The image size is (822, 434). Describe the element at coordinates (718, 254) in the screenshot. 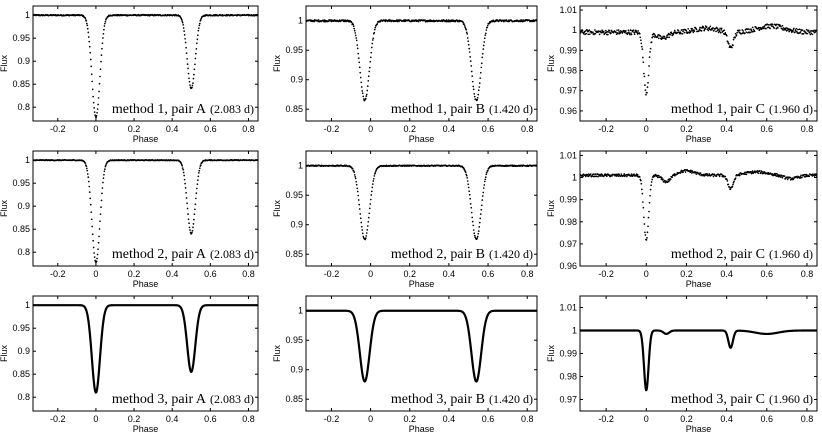

I see `panel-label-text: method 2, pair C` at that location.